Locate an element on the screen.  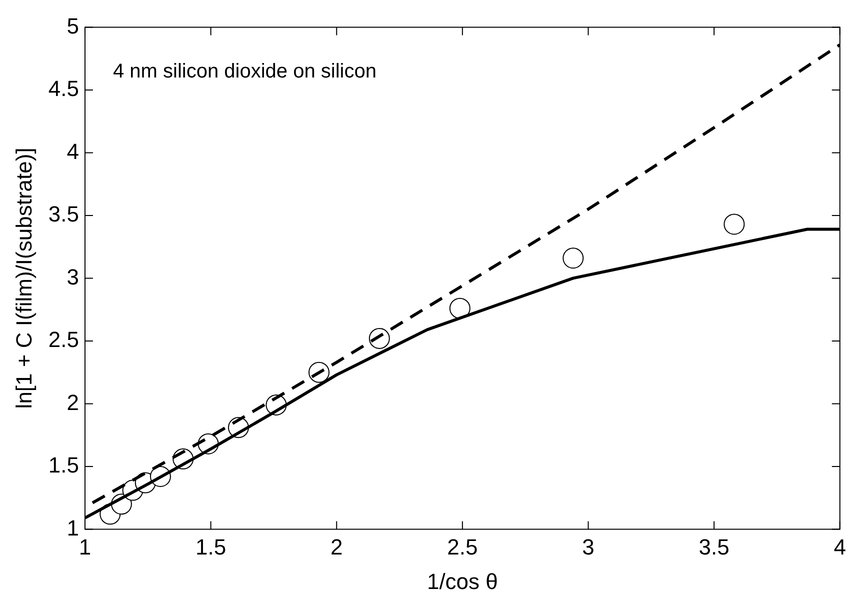
x-axis-title: 1/cos θ is located at coordinates (462, 581).